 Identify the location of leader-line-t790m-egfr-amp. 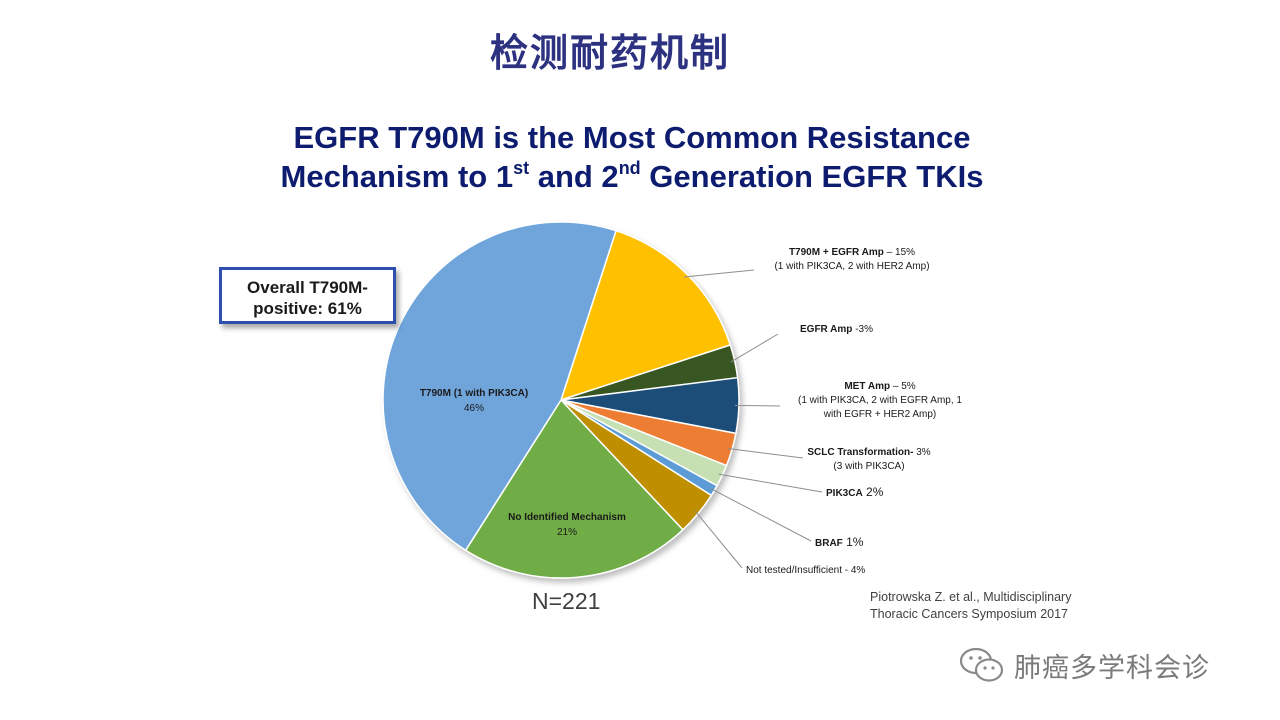
(719, 273).